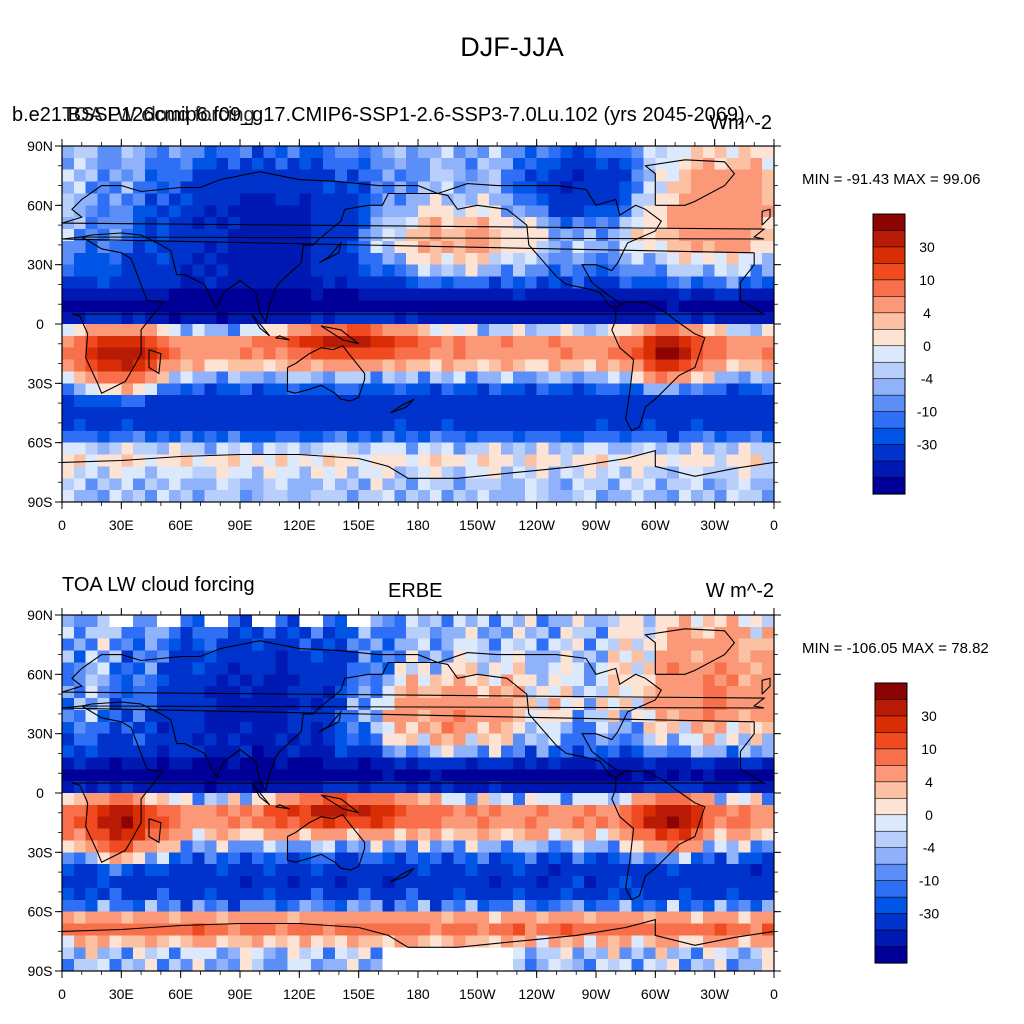 The image size is (1024, 1024). I want to click on x-tick-label: 60W, so click(656, 994).